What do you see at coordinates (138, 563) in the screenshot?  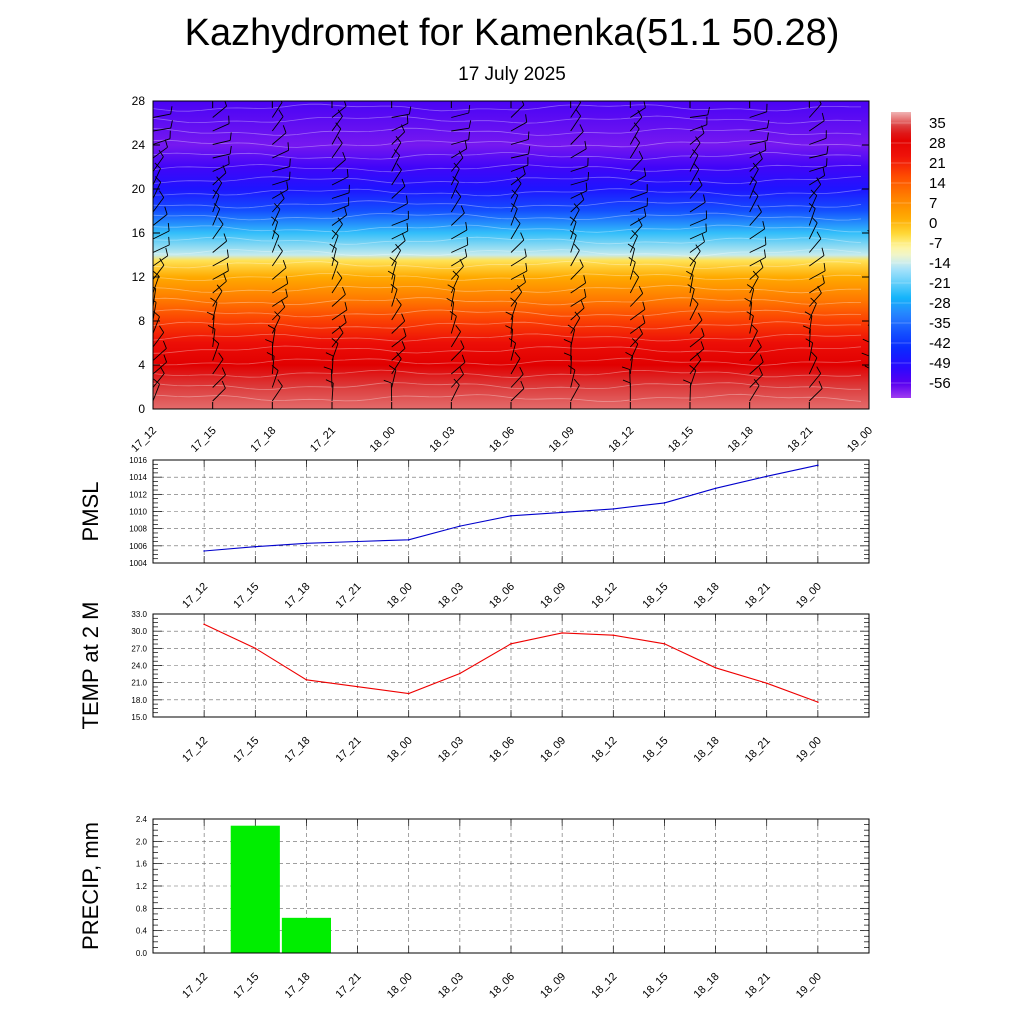 I see `y-tick-label: 1004` at bounding box center [138, 563].